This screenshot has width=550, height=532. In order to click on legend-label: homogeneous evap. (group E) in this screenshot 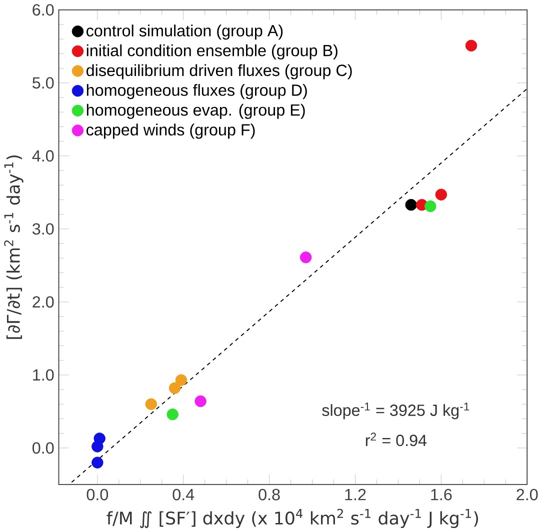, I will do `click(195, 111)`.